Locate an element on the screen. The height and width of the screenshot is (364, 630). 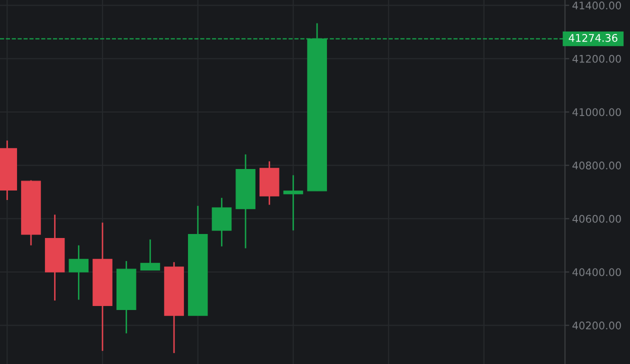
y-tick-label: 40200.00 is located at coordinates (596, 326).